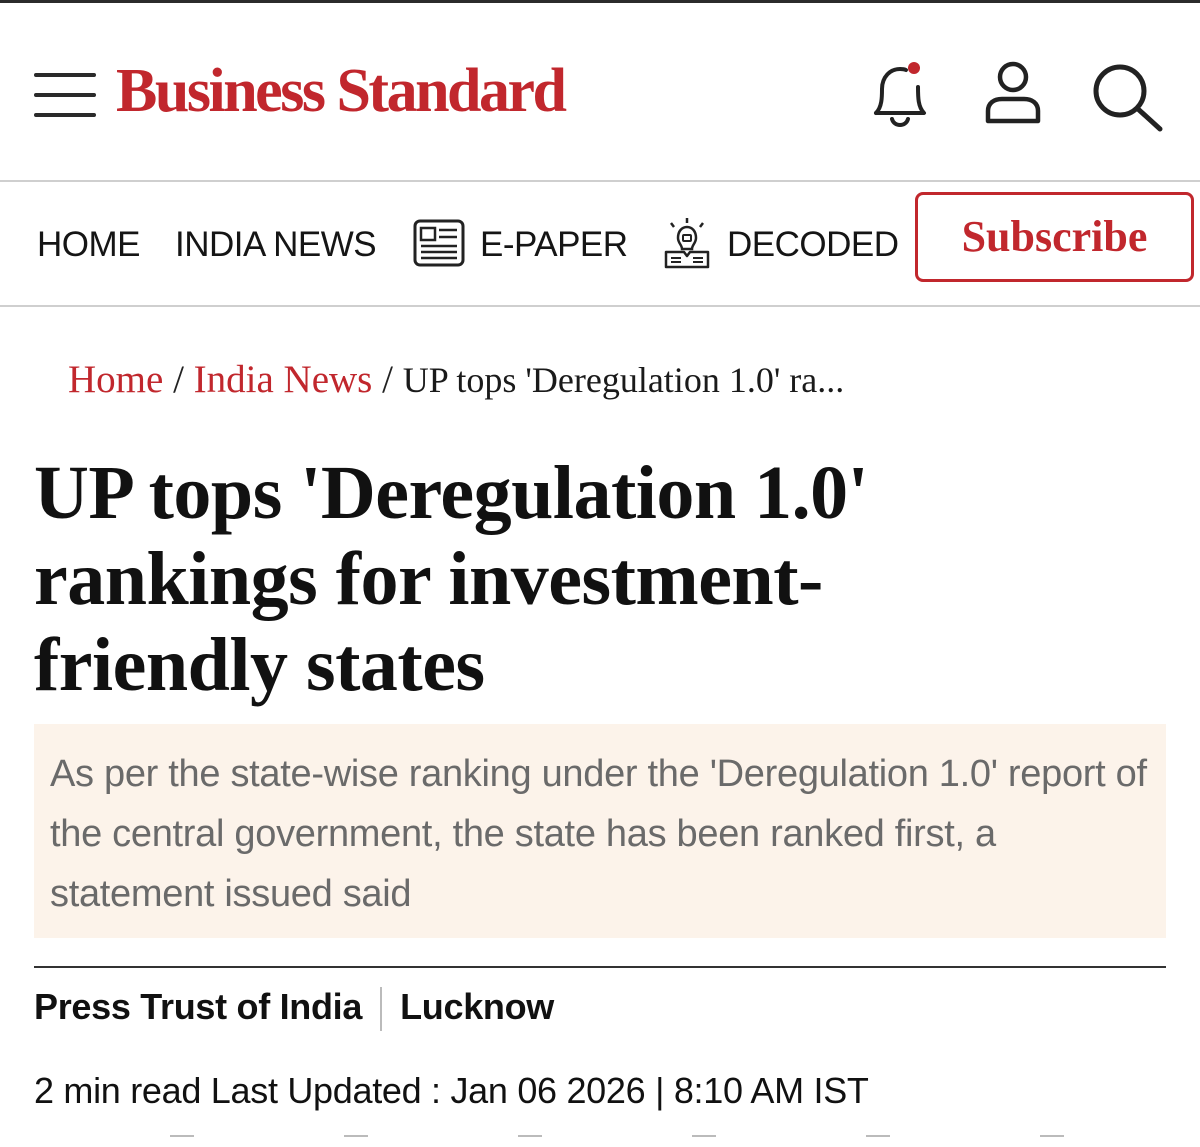 This screenshot has width=1200, height=1147. Describe the element at coordinates (630, 1136) in the screenshot. I see `bottom-dotted-separator` at that location.